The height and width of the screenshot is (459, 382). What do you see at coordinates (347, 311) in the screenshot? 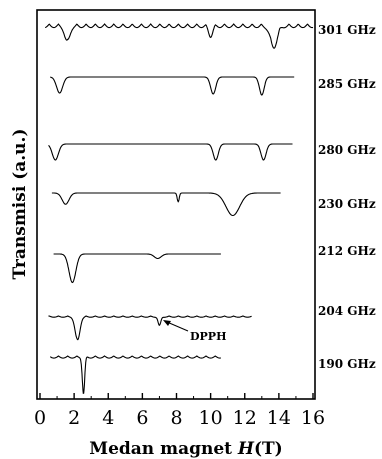
I see `freq-label-204-ghz: 204 GHz` at bounding box center [347, 311].